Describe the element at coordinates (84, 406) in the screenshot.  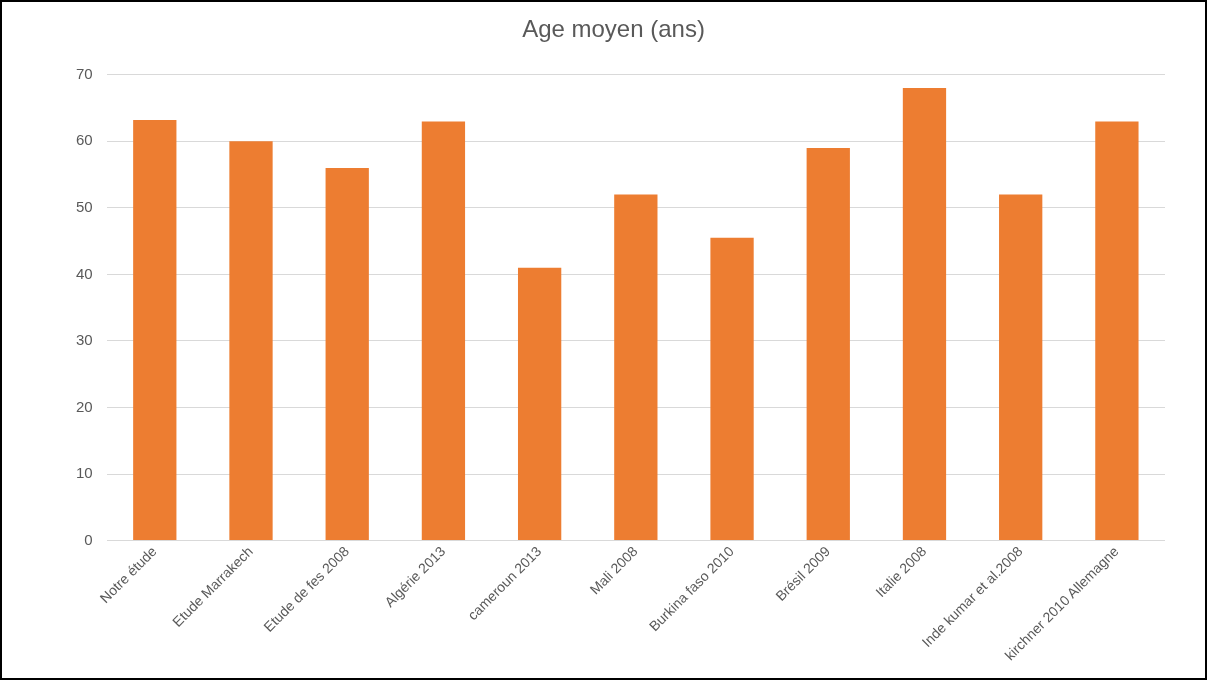
I see `y-tick-label: 20` at that location.